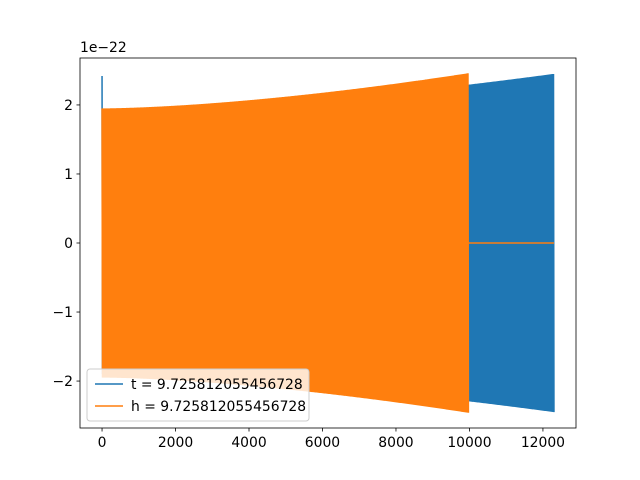 Image resolution: width=640 pixels, height=480 pixels. I want to click on y-tick-label: −2, so click(63, 382).